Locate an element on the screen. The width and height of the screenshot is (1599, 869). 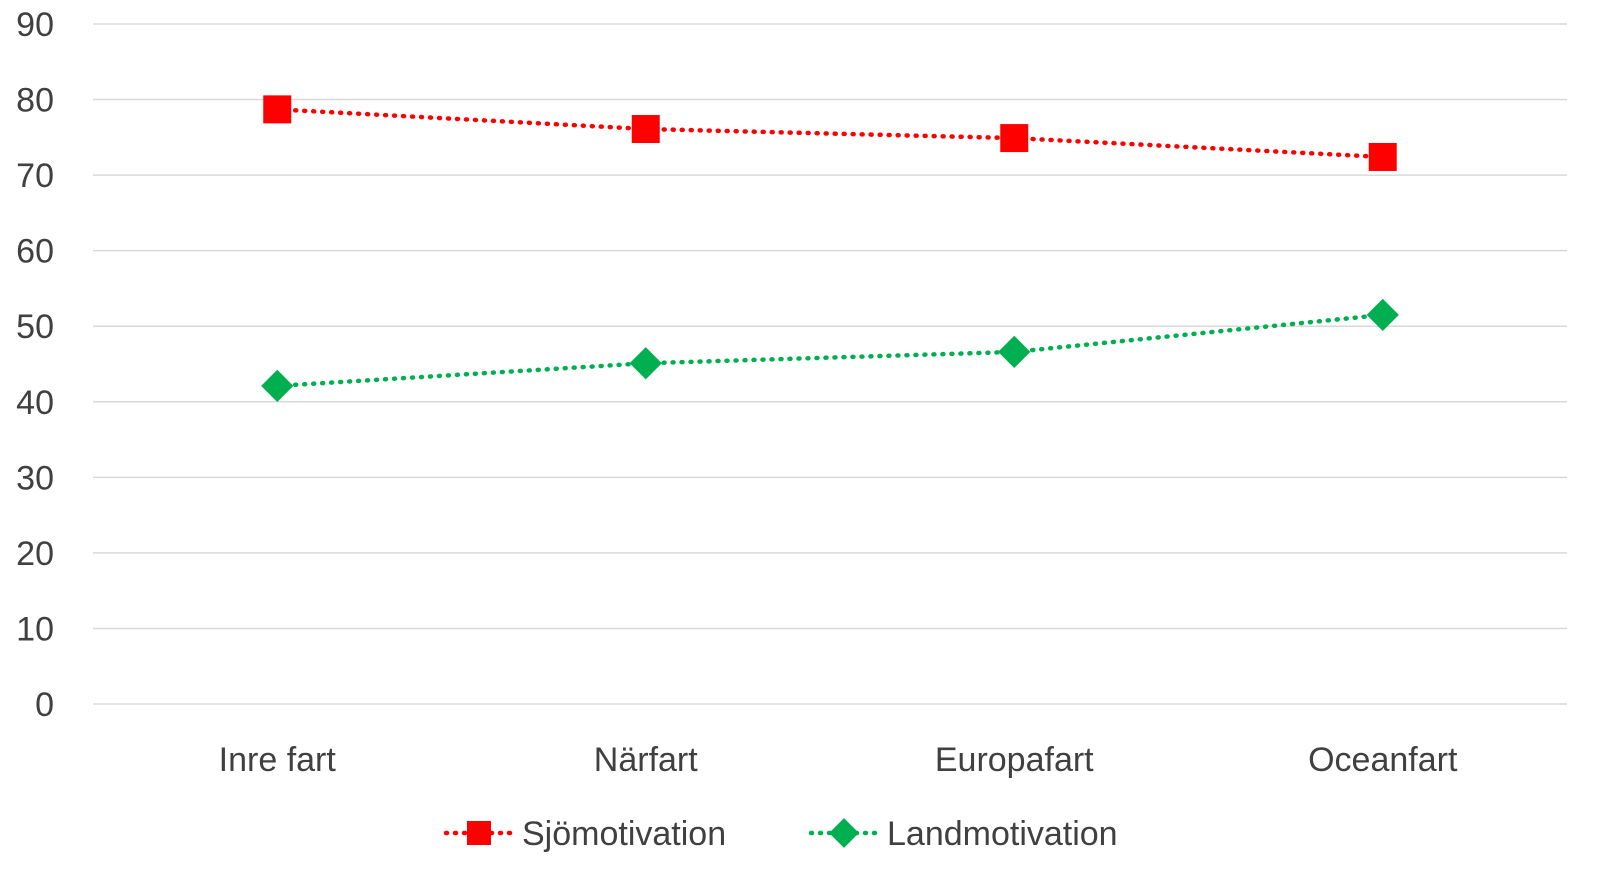
legend-label: Landmotivation is located at coordinates (1002, 834).